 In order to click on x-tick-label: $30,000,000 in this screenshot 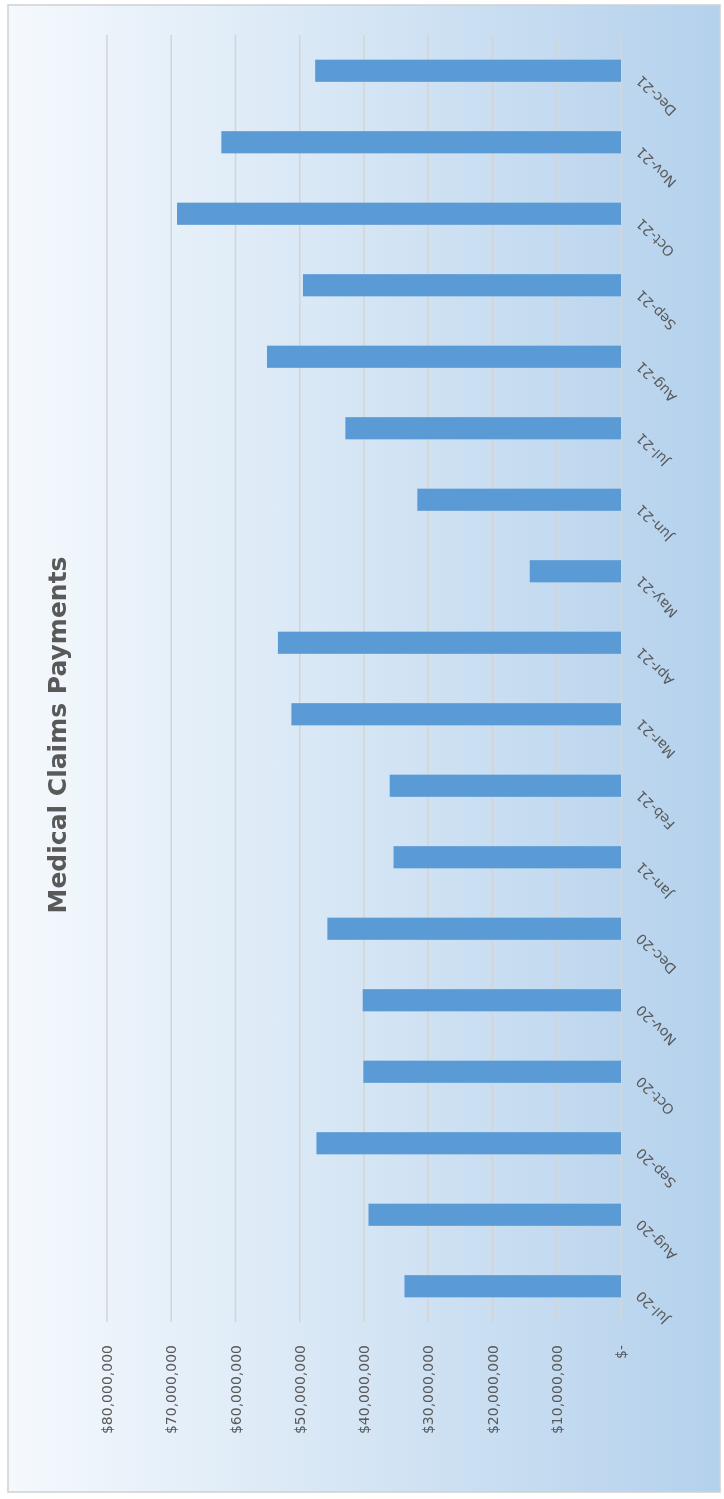, I will do `click(428, 1390)`.